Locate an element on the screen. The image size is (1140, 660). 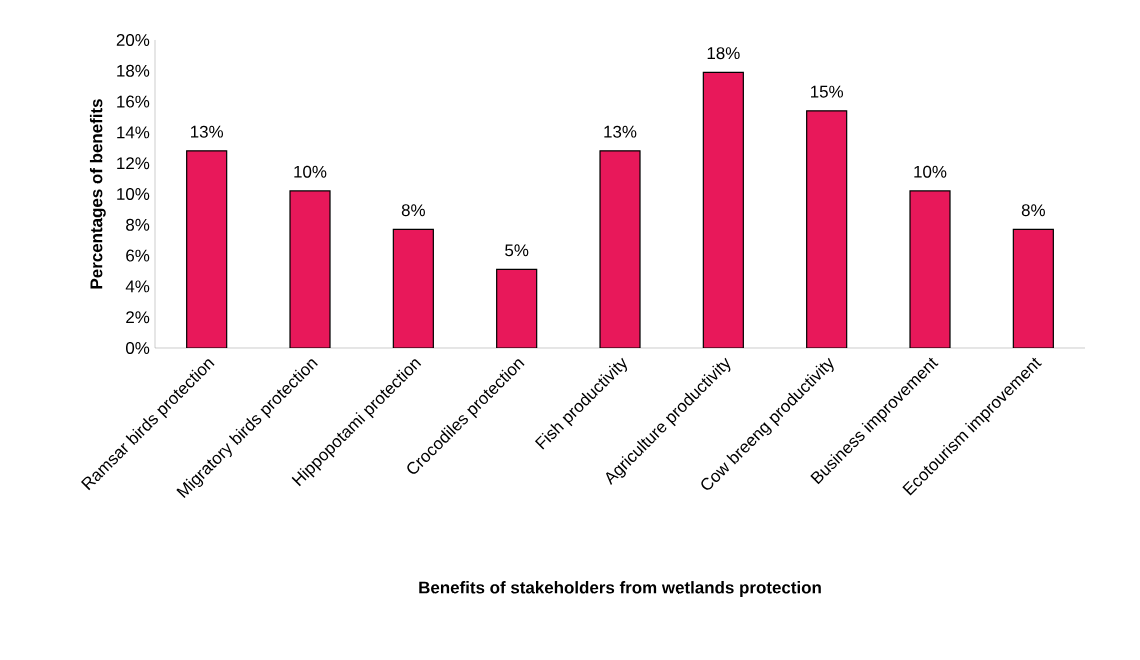
y-tick-label: 20% is located at coordinates (133, 39).